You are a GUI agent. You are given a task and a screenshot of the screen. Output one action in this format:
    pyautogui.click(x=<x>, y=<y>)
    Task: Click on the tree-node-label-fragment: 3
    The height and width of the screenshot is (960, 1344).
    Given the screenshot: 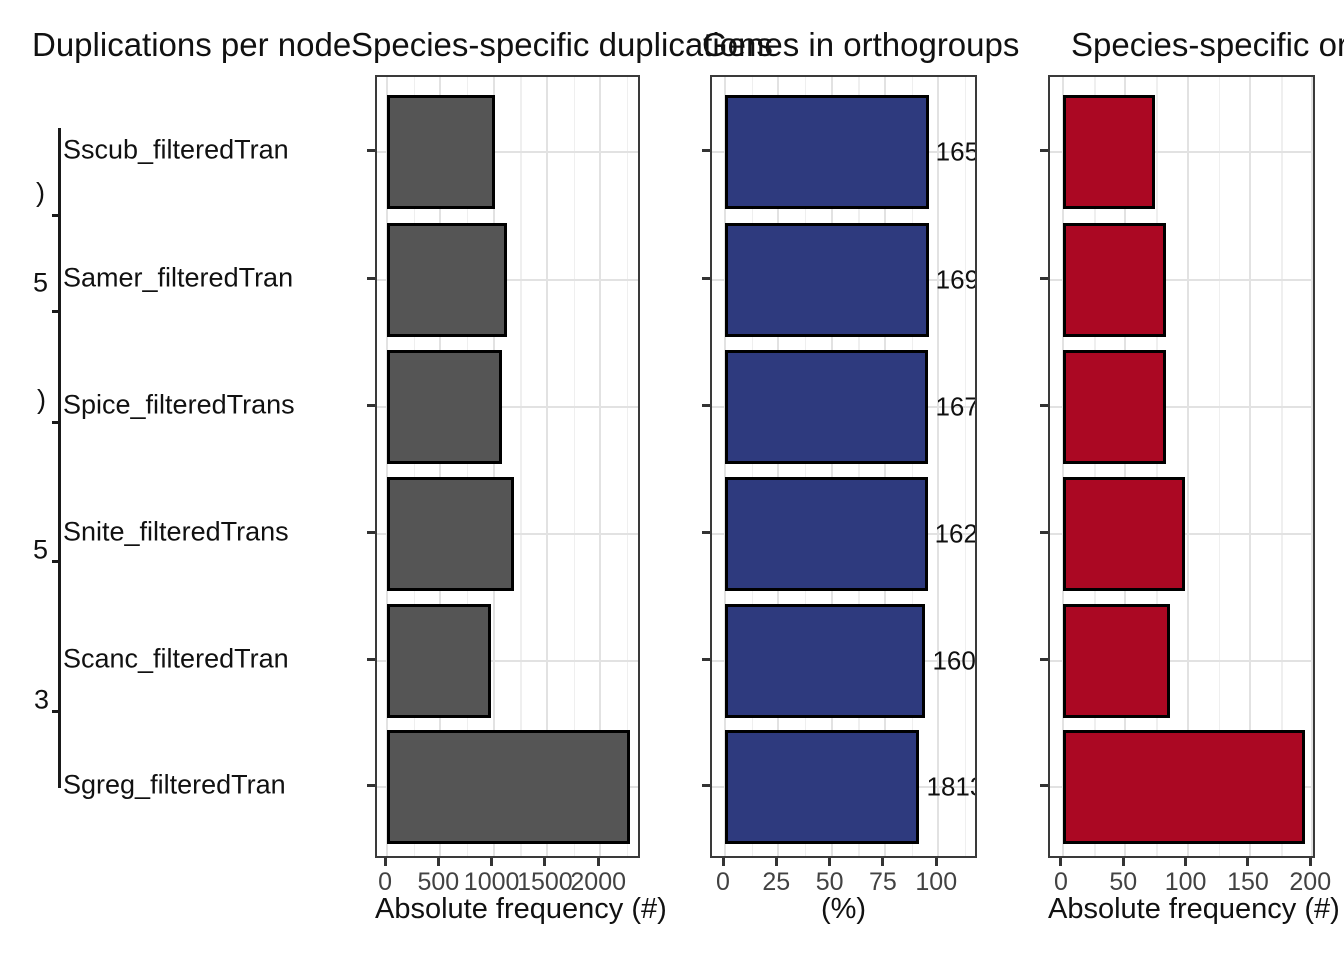 What is the action you would take?
    pyautogui.click(x=42, y=699)
    